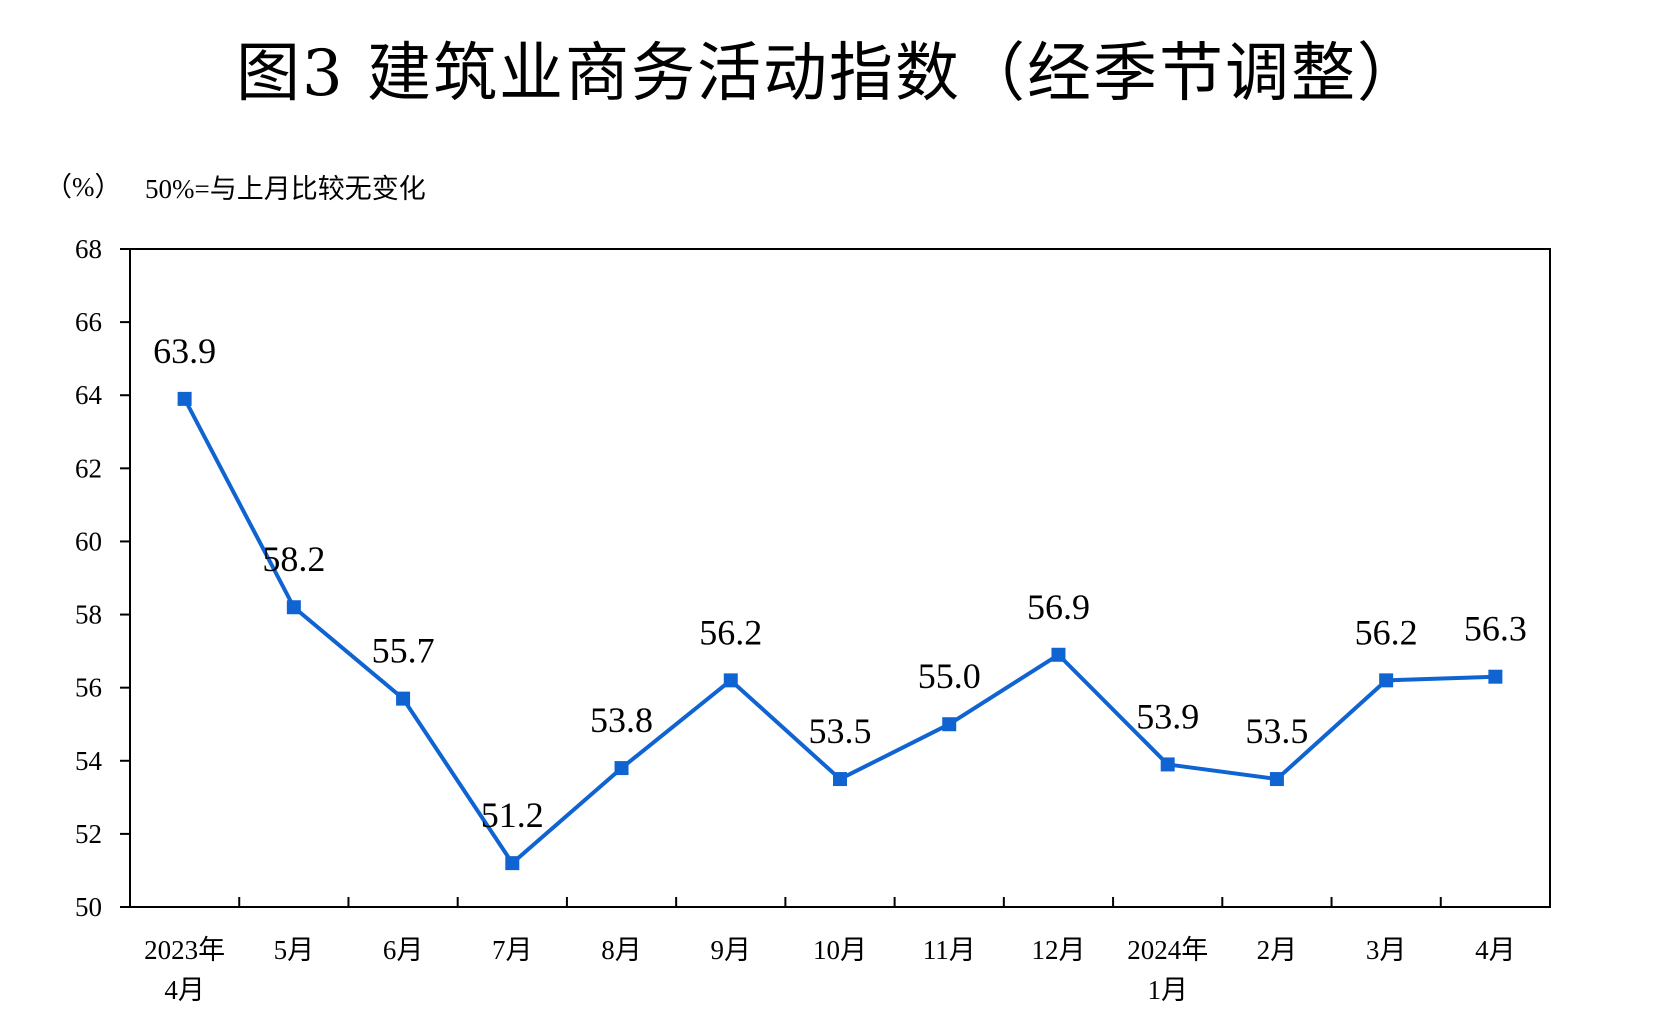 This screenshot has width=1659, height=1029. I want to click on y-tick-label: 64, so click(89, 395).